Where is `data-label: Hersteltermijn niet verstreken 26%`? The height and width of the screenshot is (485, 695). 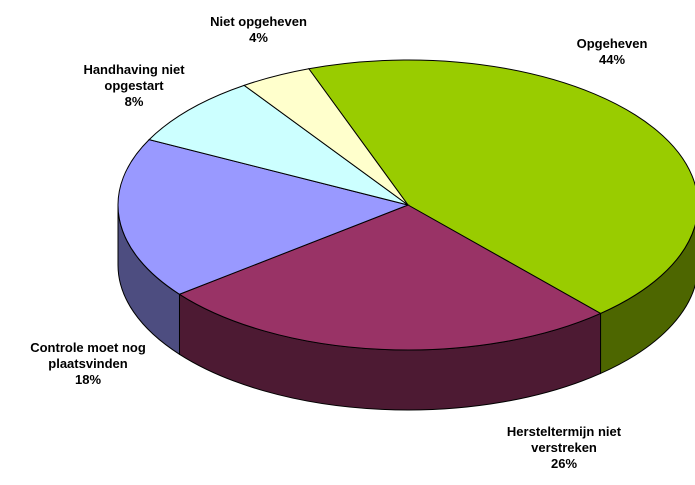
data-label: Hersteltermijn niet verstreken 26% is located at coordinates (564, 448).